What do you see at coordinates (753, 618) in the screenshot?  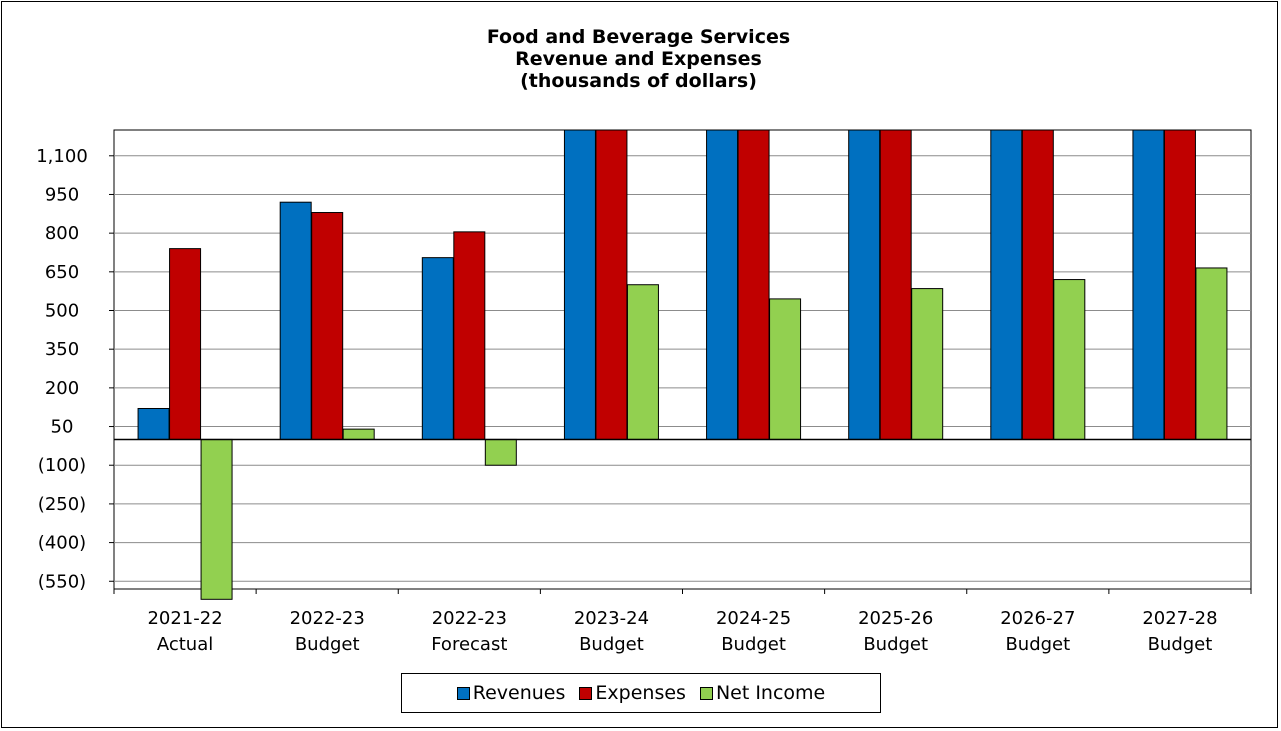 I see `x-category-label: 2024-25` at bounding box center [753, 618].